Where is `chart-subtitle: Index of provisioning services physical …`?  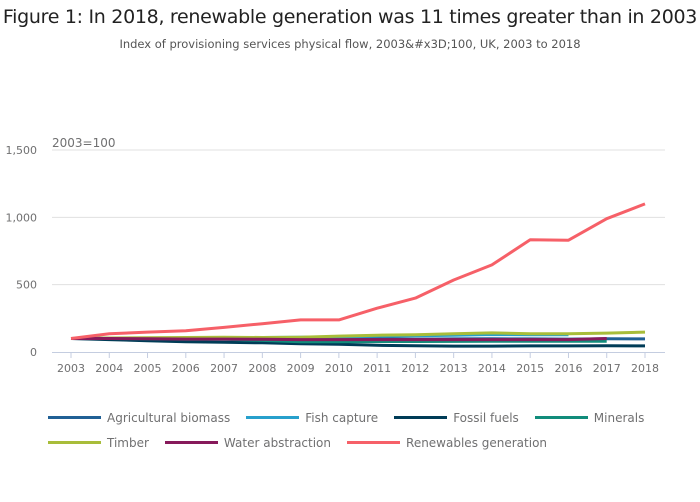
chart-subtitle: Index of provisioning services physical … is located at coordinates (350, 44).